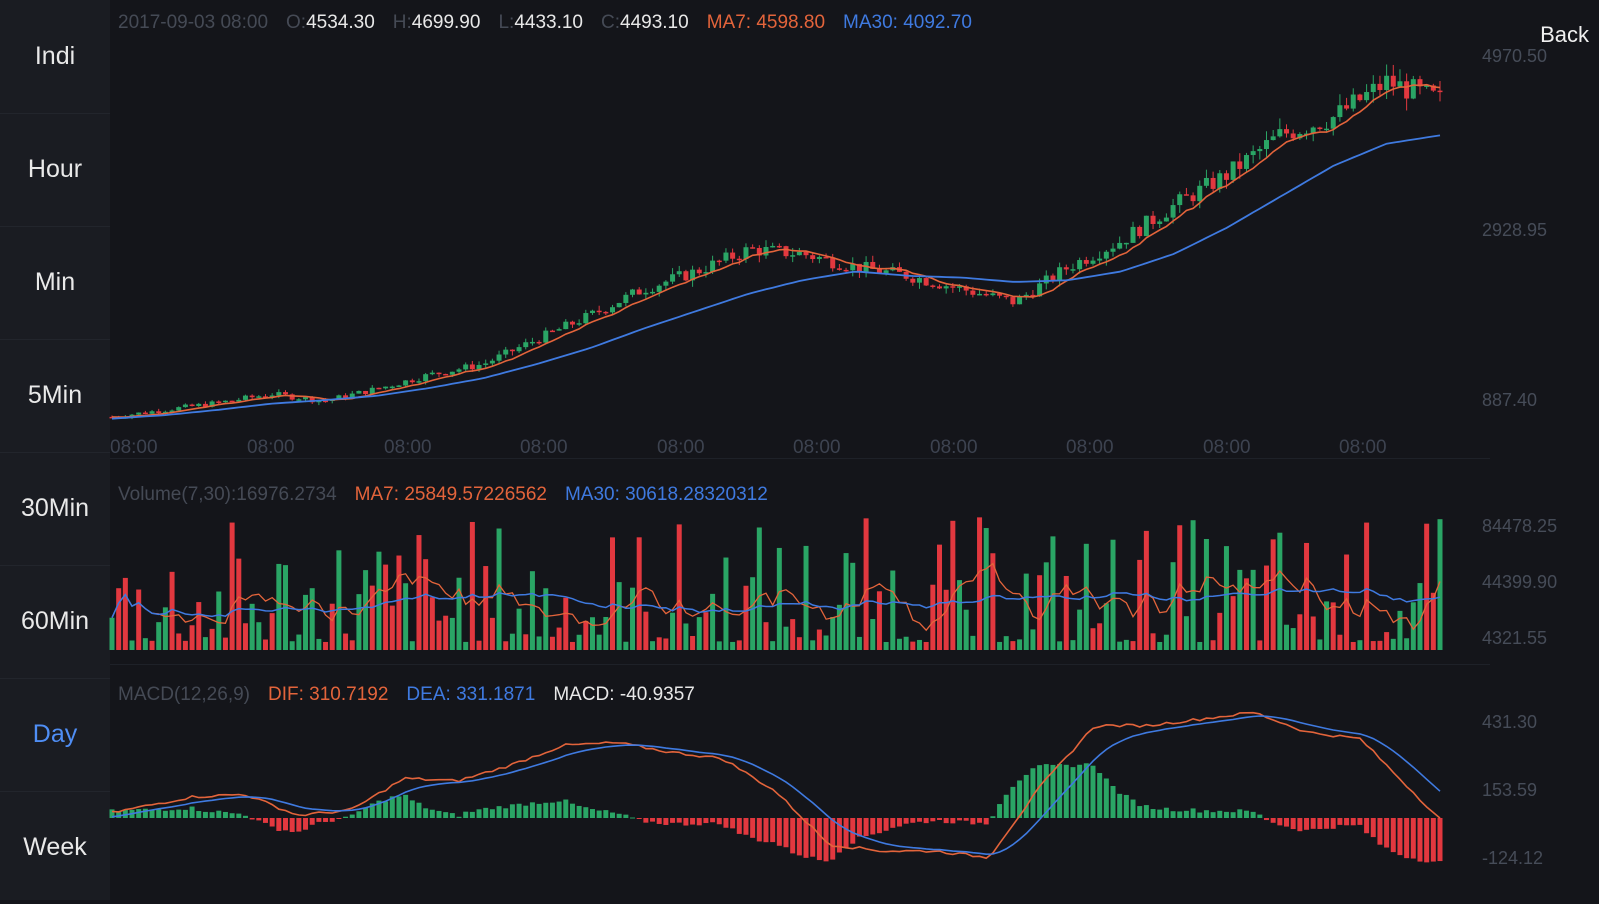 The height and width of the screenshot is (904, 1599). What do you see at coordinates (55, 622) in the screenshot?
I see `sidebar-item-60min: 60Min` at bounding box center [55, 622].